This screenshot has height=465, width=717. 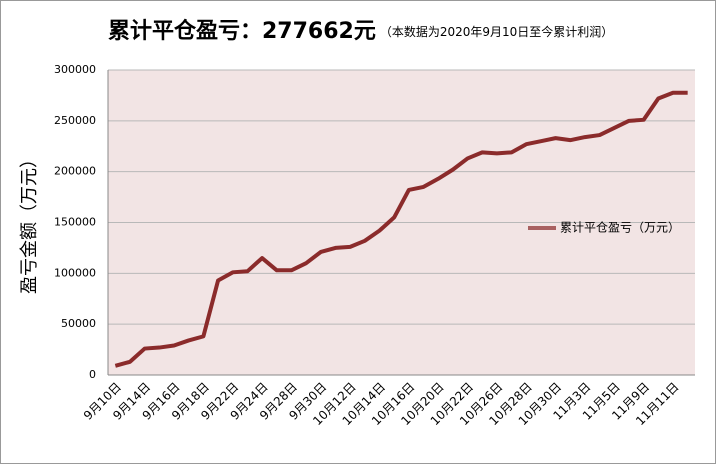 What do you see at coordinates (75, 272) in the screenshot?
I see `y-tick-label: 100000` at bounding box center [75, 272].